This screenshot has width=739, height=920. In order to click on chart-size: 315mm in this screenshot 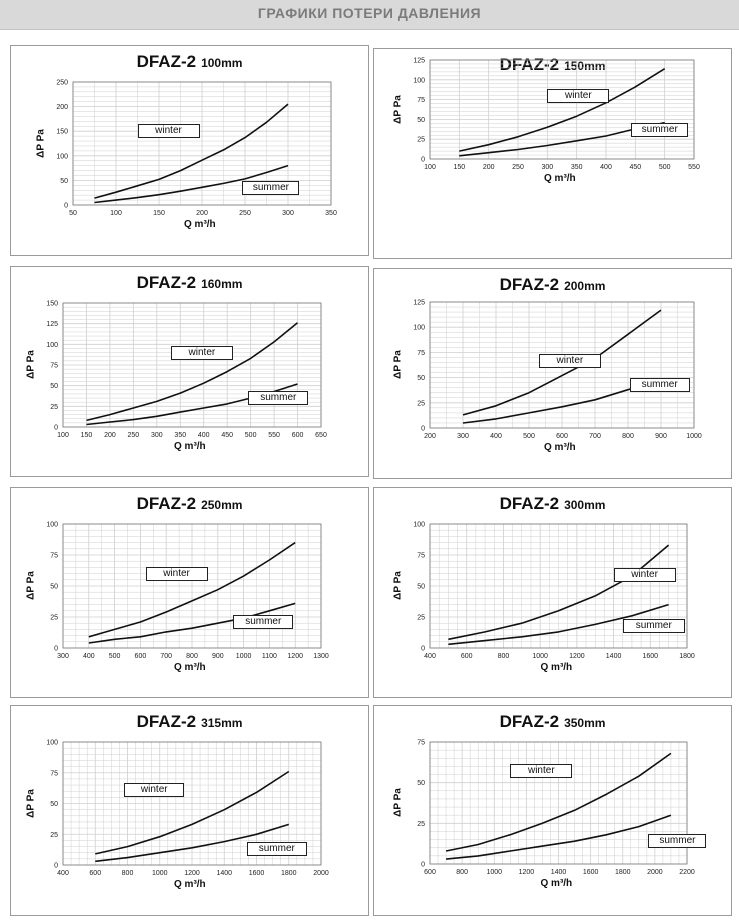, I will do `click(222, 723)`.